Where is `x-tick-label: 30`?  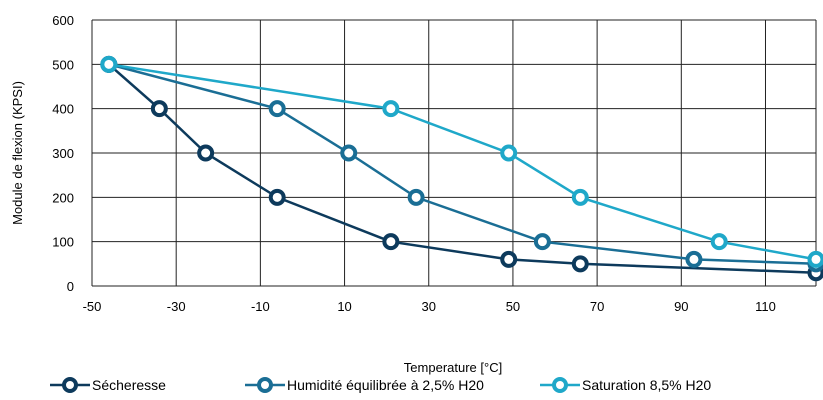 x-tick-label: 30 is located at coordinates (429, 306).